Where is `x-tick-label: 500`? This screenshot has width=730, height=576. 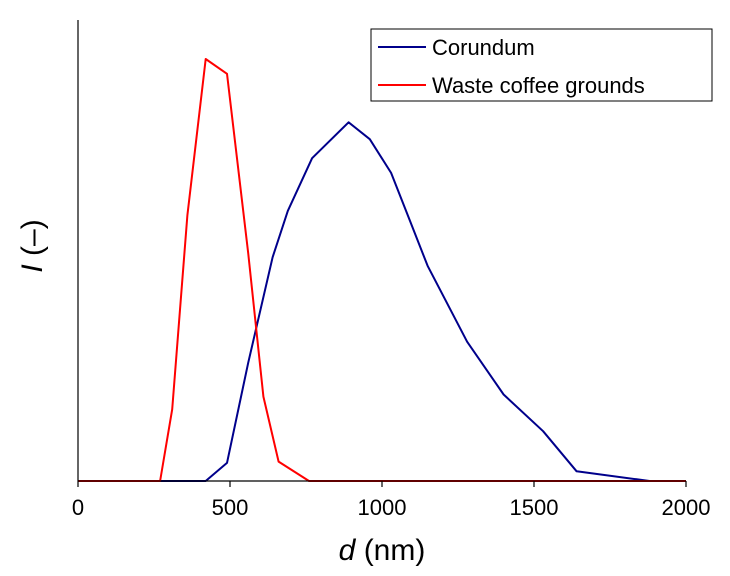
x-tick-label: 500 is located at coordinates (230, 507).